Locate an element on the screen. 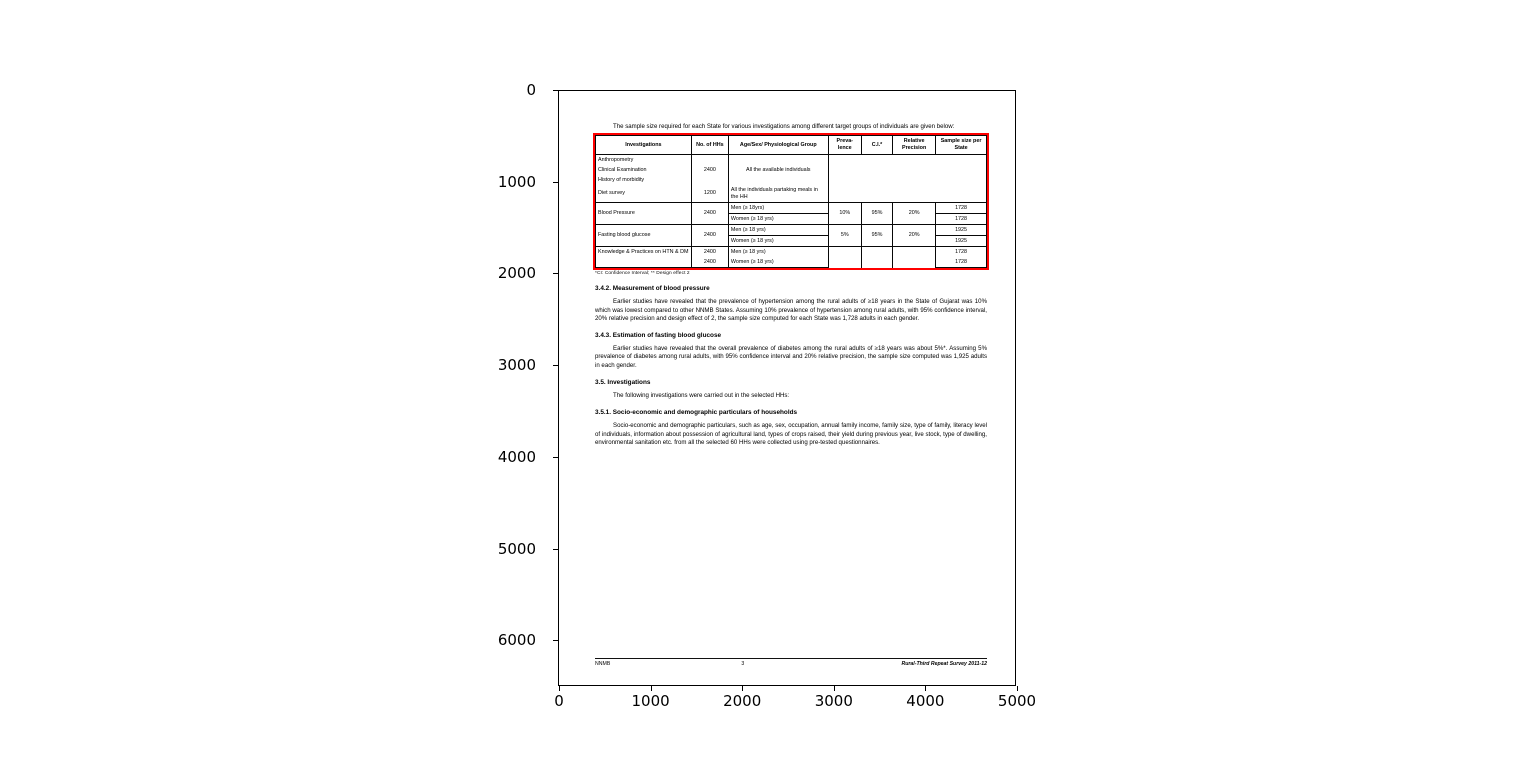 Image resolution: width=1536 pixels, height=767 pixels. cell-precision is located at coordinates (914, 257).